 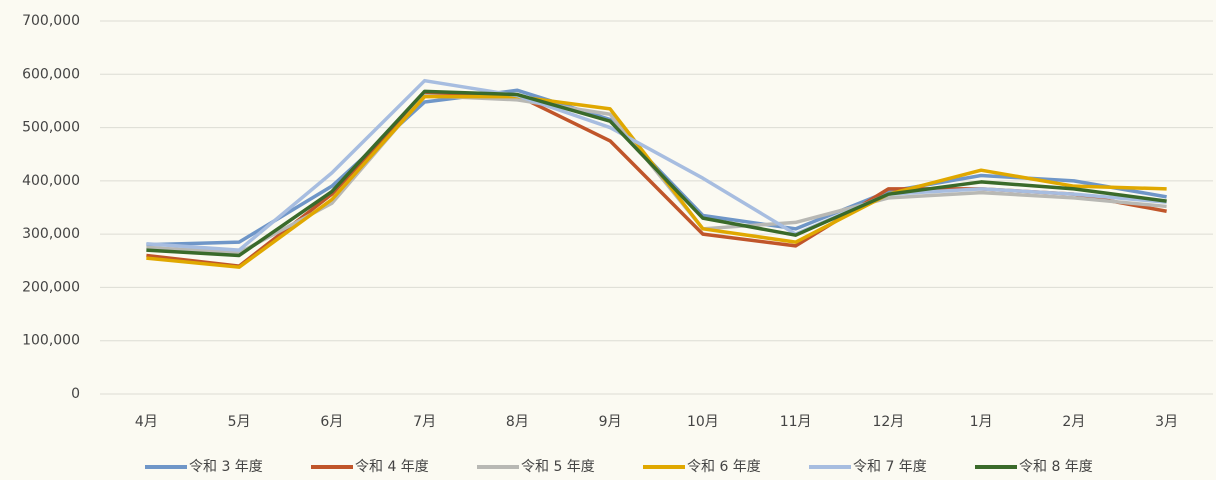 I want to click on y-tick-label: 500,000, so click(x=51, y=128).